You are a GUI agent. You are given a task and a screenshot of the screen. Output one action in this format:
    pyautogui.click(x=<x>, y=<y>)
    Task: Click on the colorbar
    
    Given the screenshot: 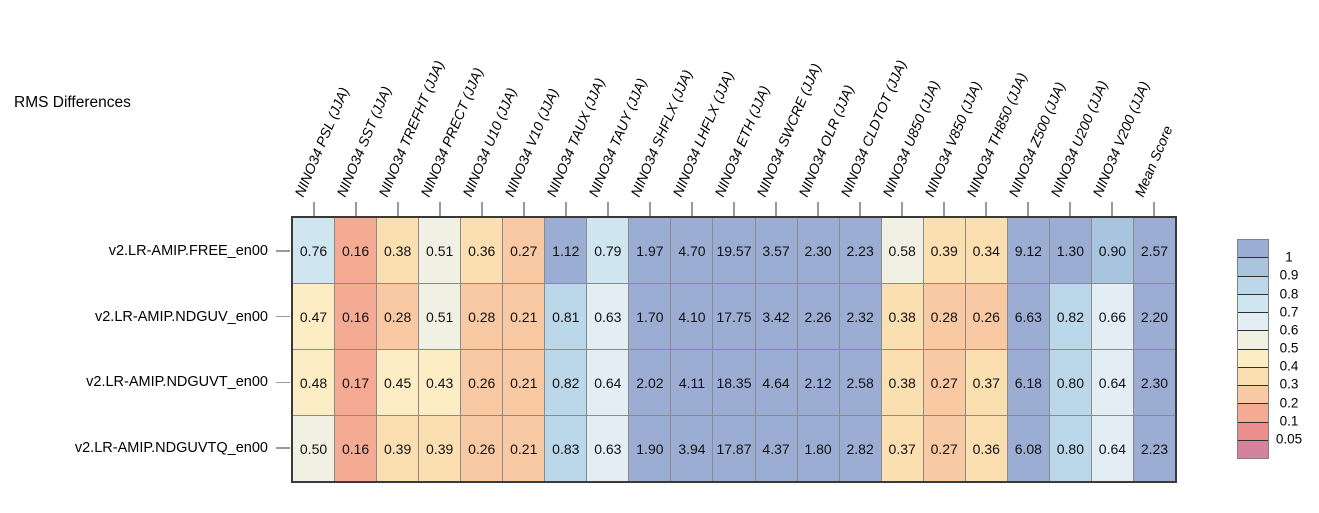 What is the action you would take?
    pyautogui.click(x=1253, y=349)
    